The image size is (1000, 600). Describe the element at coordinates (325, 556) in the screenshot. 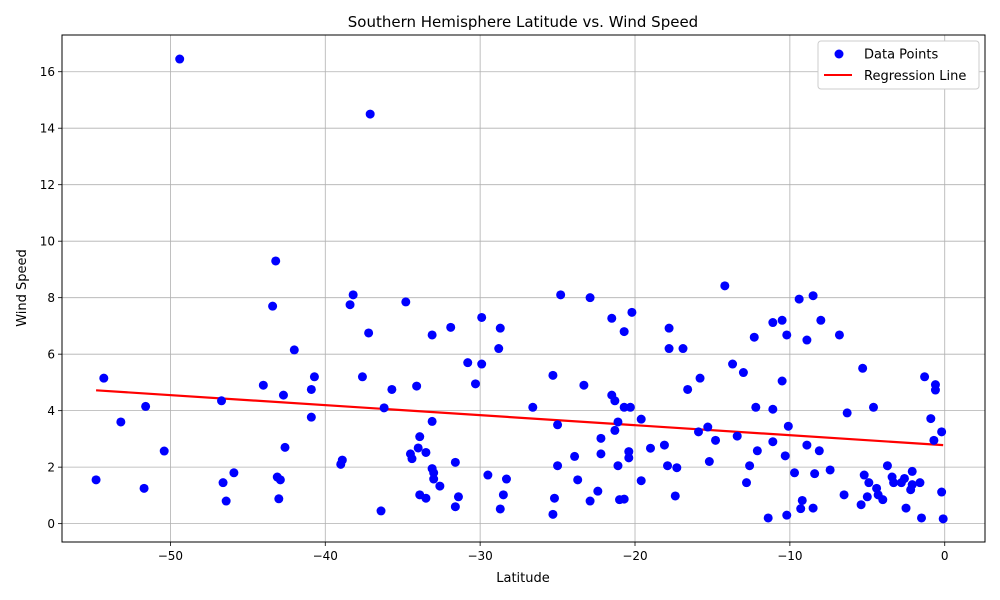

I see `x-tick-label: −40` at that location.